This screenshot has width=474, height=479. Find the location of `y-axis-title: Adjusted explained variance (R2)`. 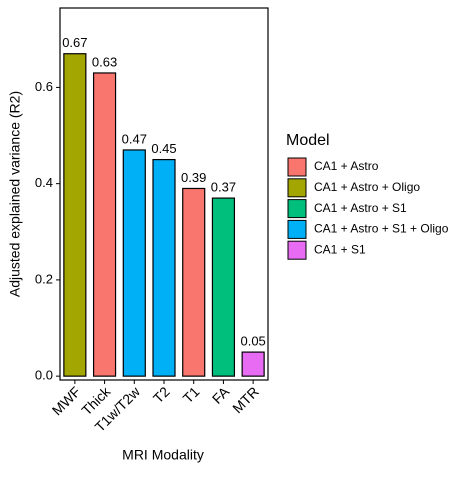

y-axis-title: Adjusted explained variance (R2) is located at coordinates (15, 194).